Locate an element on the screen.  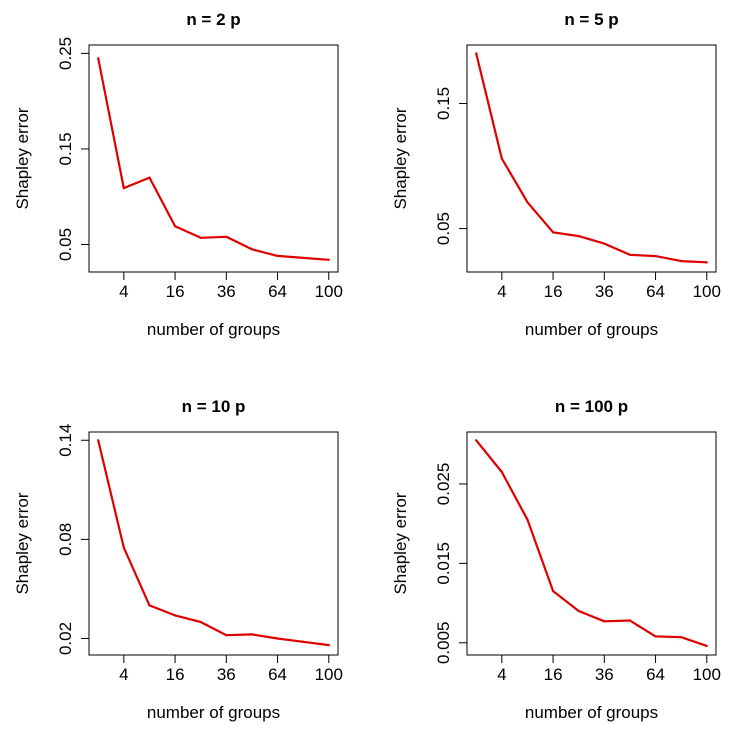
y-tick-label: 0.015 is located at coordinates (443, 563).